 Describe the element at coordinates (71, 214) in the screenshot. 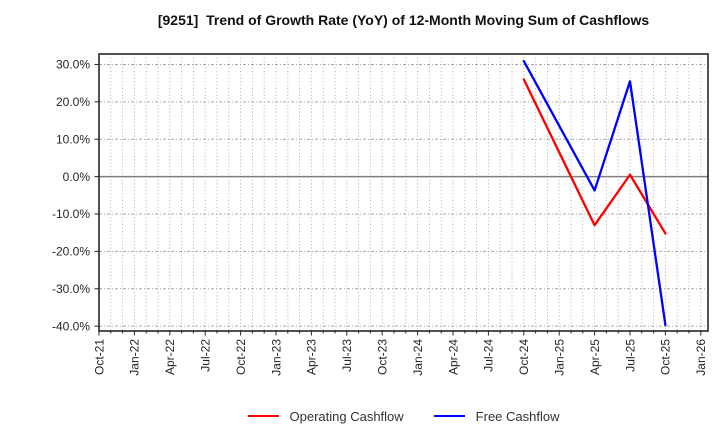

I see `y-tick-label: -10.0%` at that location.